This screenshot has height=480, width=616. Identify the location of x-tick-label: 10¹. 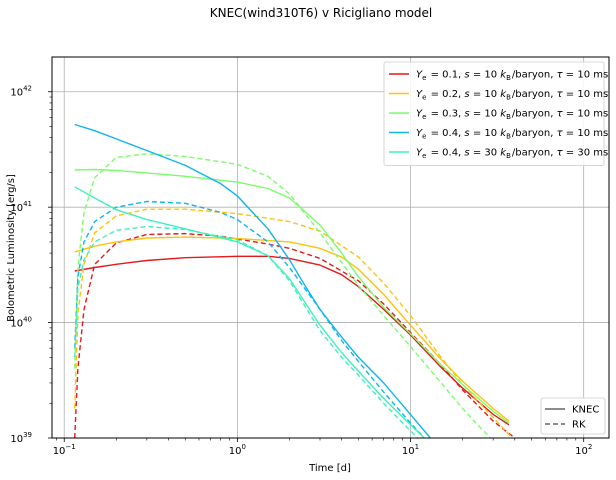
(410, 450).